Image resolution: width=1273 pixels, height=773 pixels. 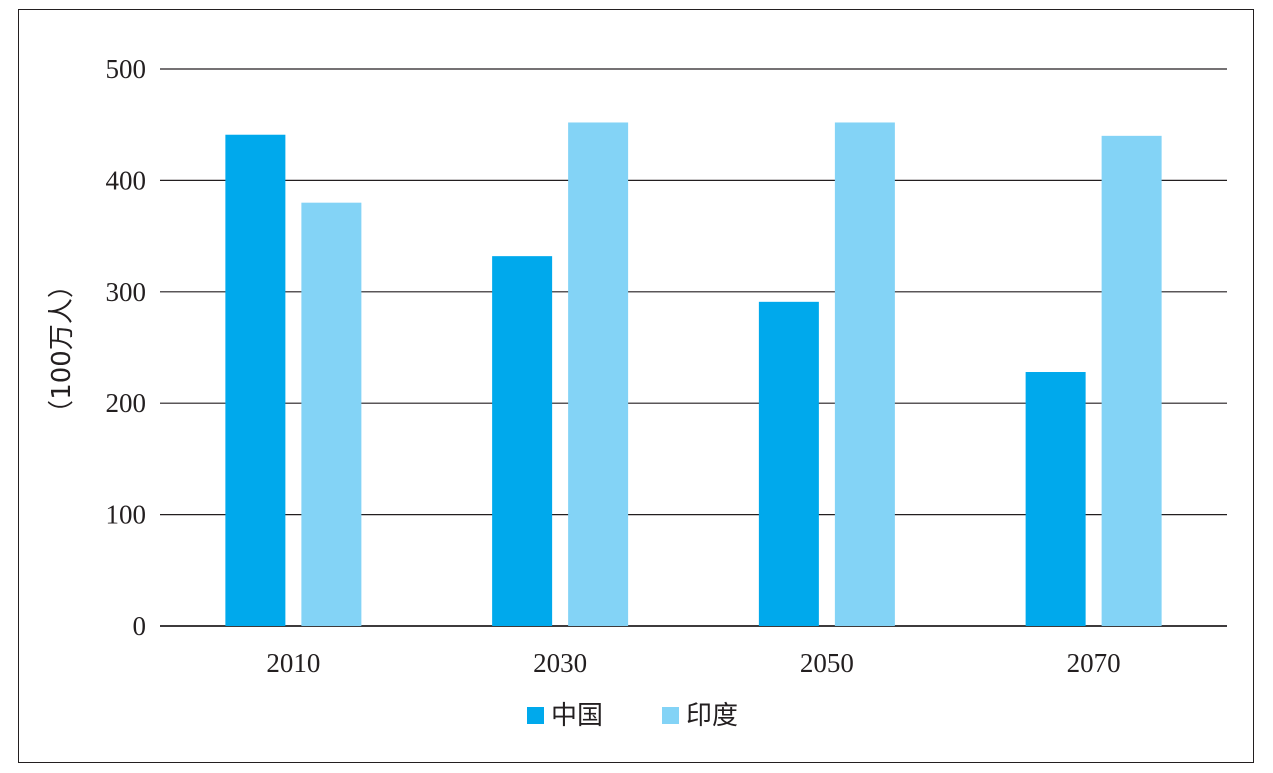 What do you see at coordinates (140, 626) in the screenshot?
I see `y-tick-label: 0` at bounding box center [140, 626].